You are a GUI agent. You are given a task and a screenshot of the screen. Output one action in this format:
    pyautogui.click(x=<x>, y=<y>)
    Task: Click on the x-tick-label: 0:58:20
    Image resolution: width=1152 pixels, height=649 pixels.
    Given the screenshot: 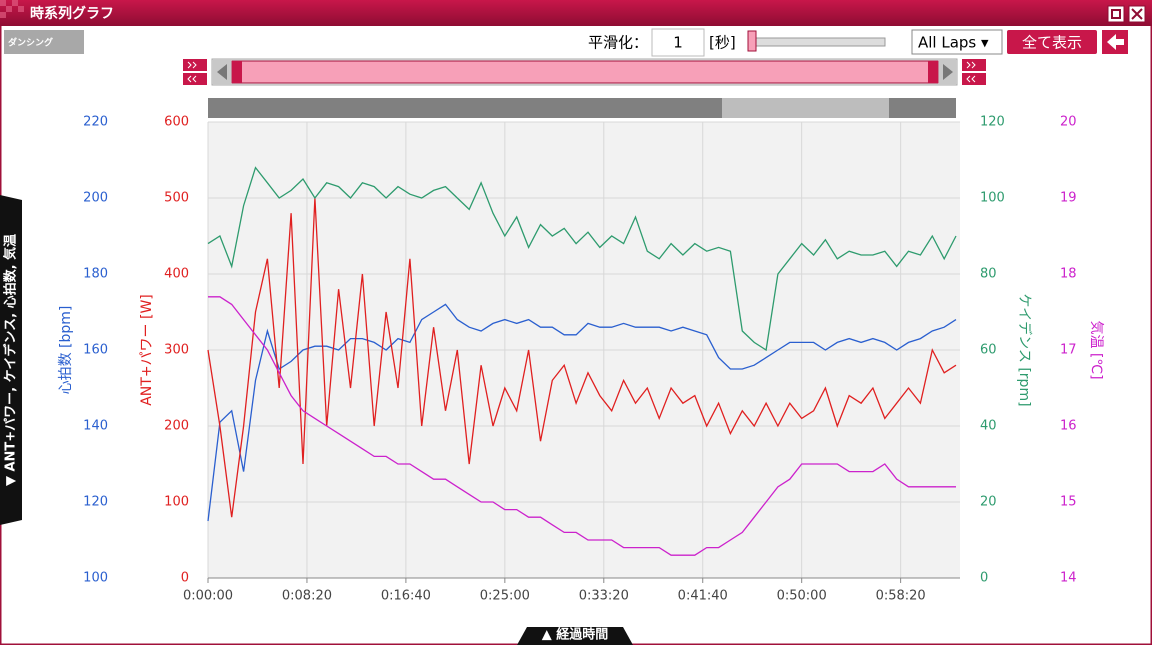 What is the action you would take?
    pyautogui.click(x=901, y=596)
    